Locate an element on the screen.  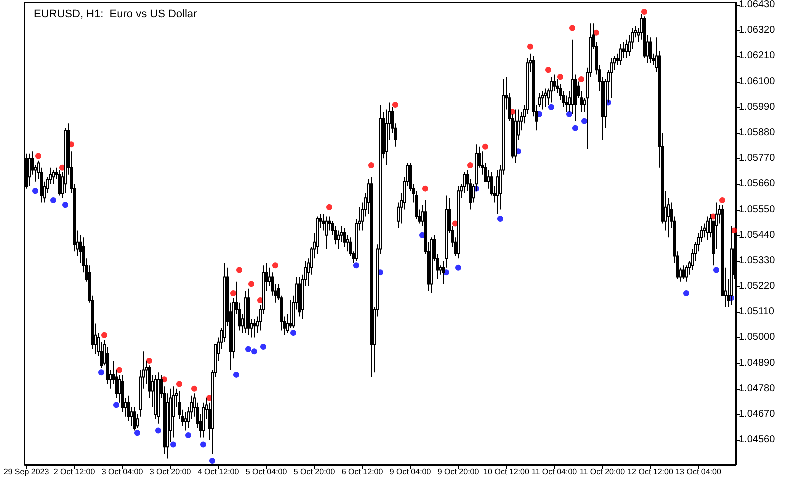
y-tick-label: 1.05660 is located at coordinates (757, 184).